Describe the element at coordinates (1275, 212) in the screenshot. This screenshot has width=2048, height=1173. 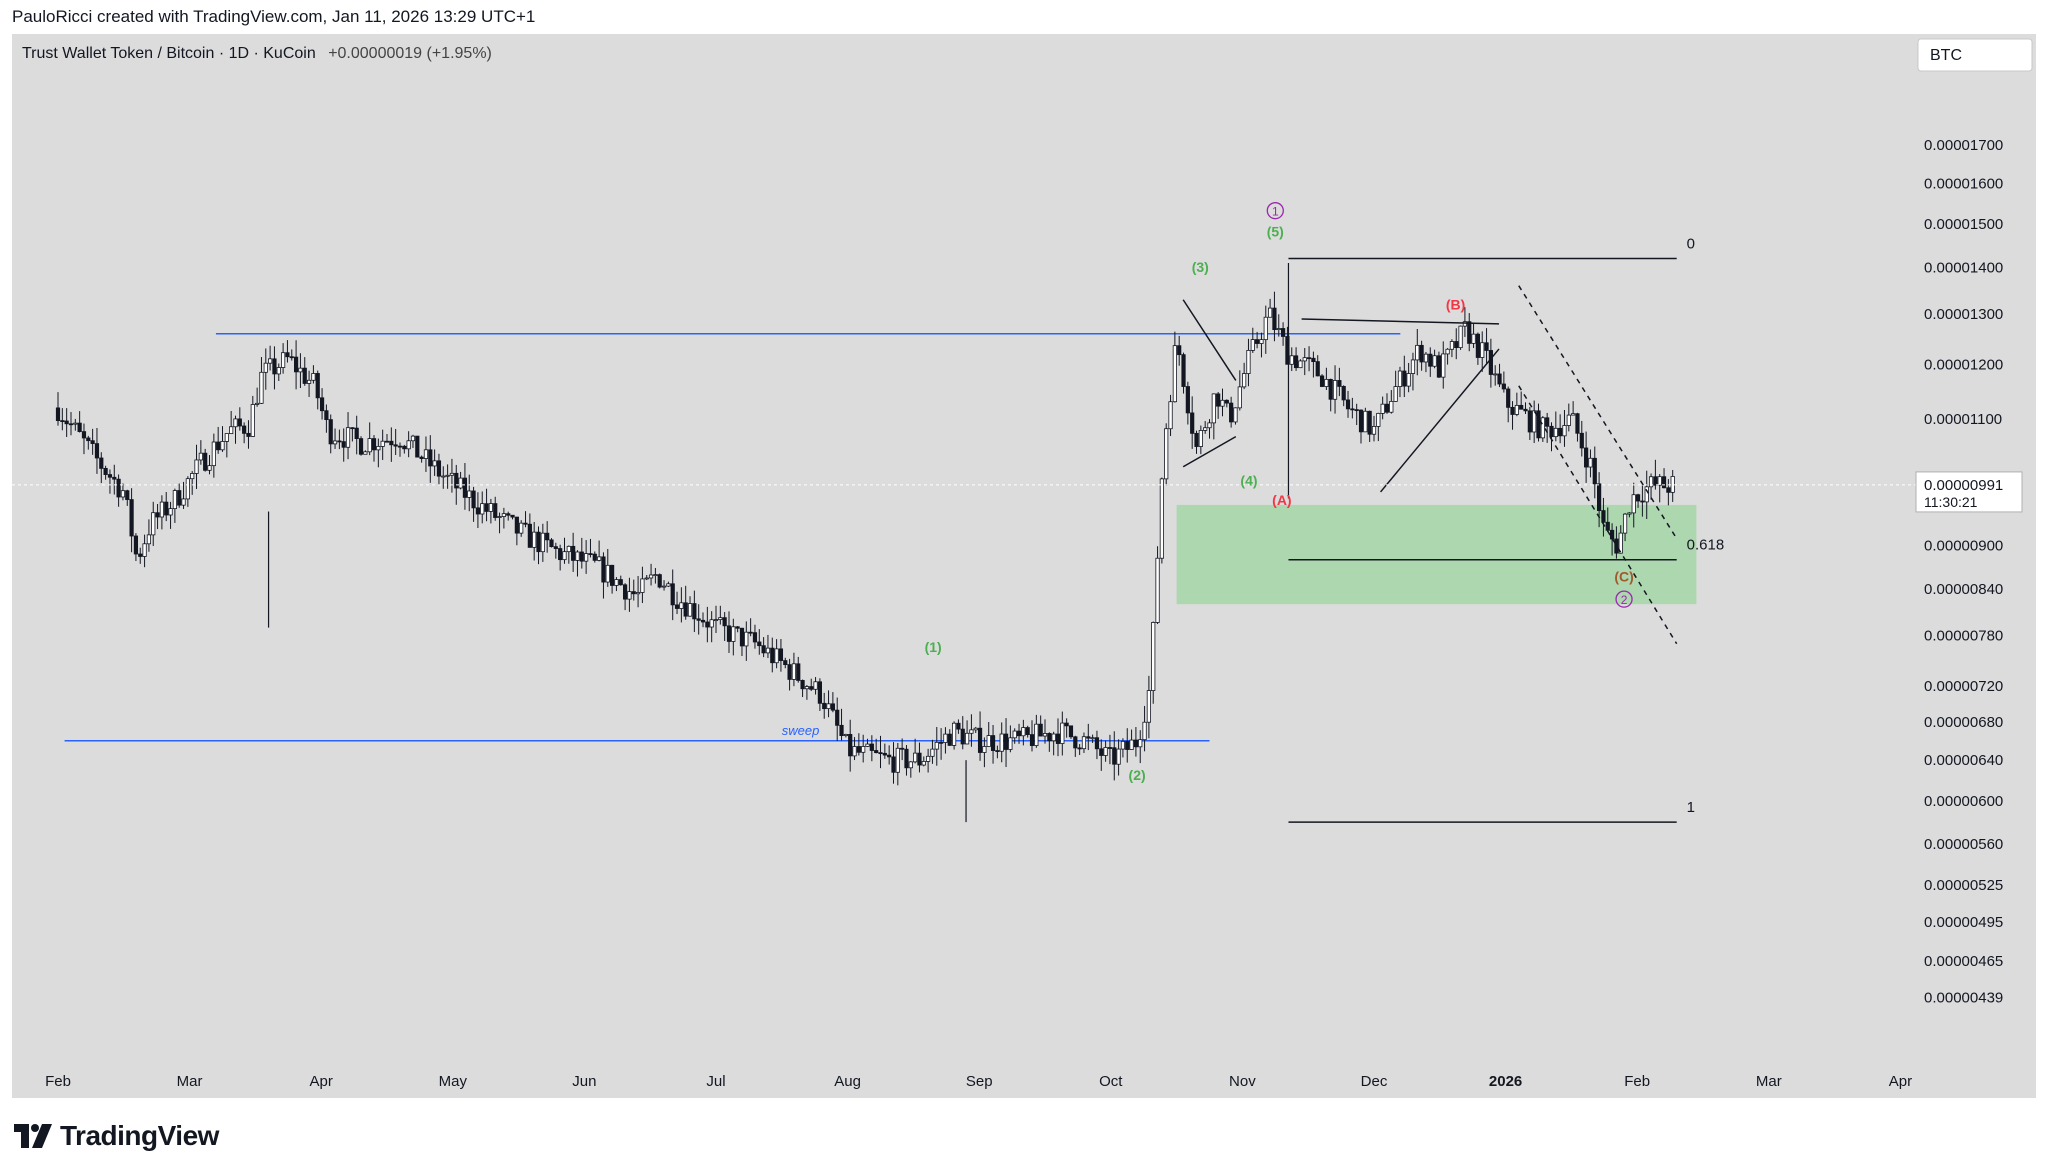
I see `svg-text: 1` at that location.